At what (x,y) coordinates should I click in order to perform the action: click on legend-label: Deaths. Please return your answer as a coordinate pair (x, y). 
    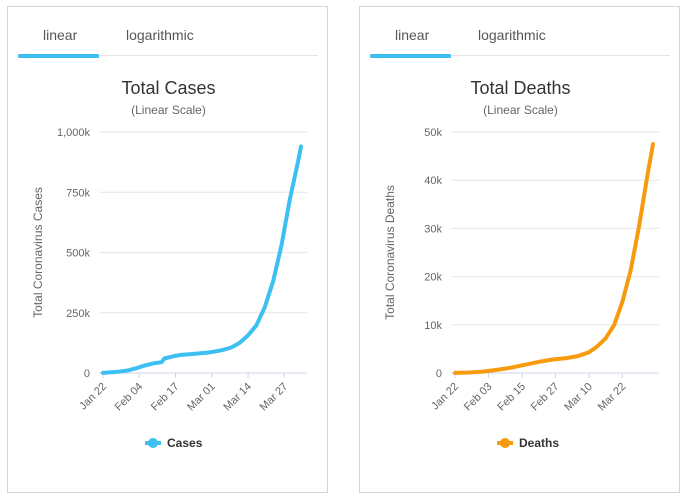
    Looking at the image, I should click on (539, 443).